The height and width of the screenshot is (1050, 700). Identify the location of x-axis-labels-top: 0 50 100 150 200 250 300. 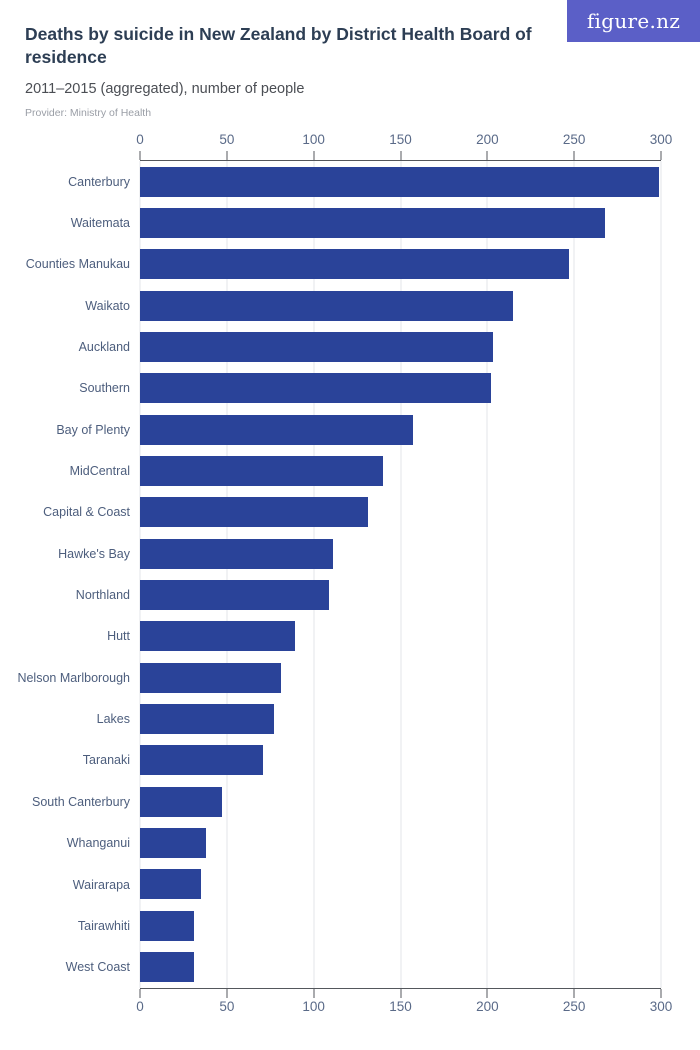
(404, 141).